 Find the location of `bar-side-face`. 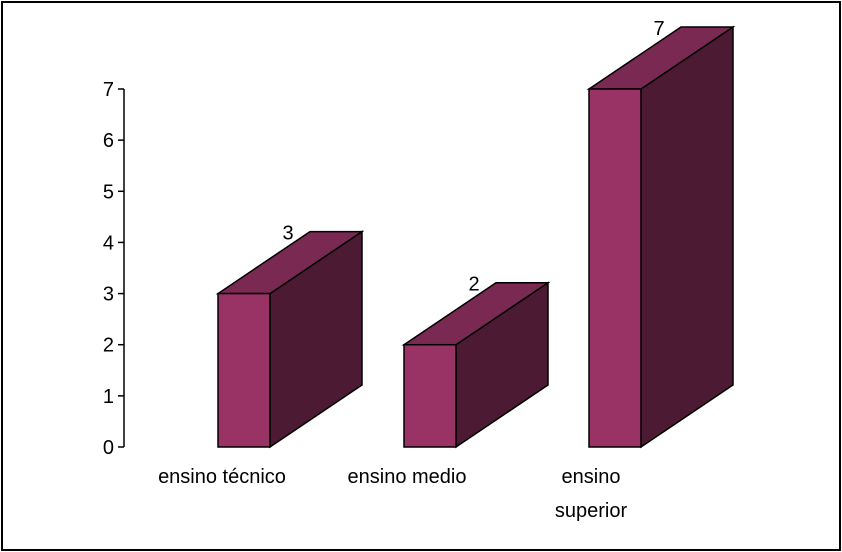

bar-side-face is located at coordinates (687, 237).